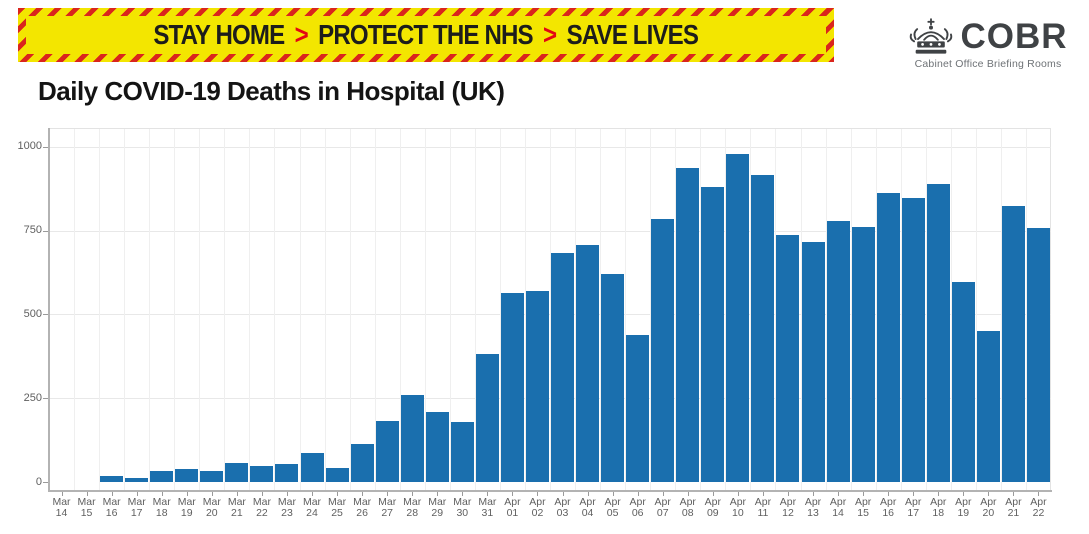 This screenshot has width=1089, height=534. What do you see at coordinates (362, 507) in the screenshot?
I see `x-tick-label: Mar 26` at bounding box center [362, 507].